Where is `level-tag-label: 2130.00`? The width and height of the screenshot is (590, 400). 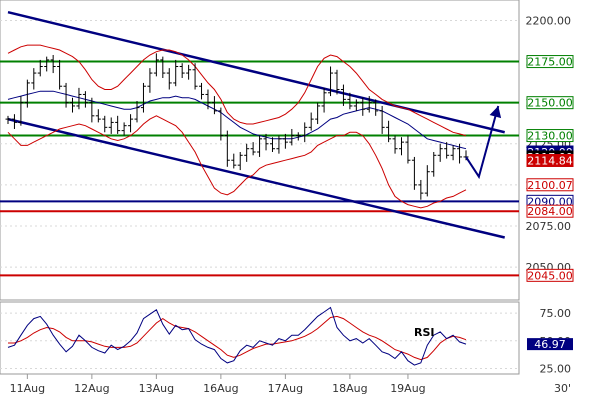
level-tag-label: 2130.00 is located at coordinates (550, 136).